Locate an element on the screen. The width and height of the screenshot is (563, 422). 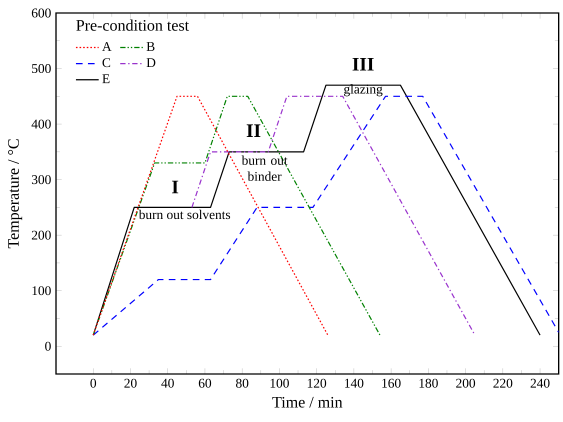
x-tick-label: 200 is located at coordinates (466, 383).